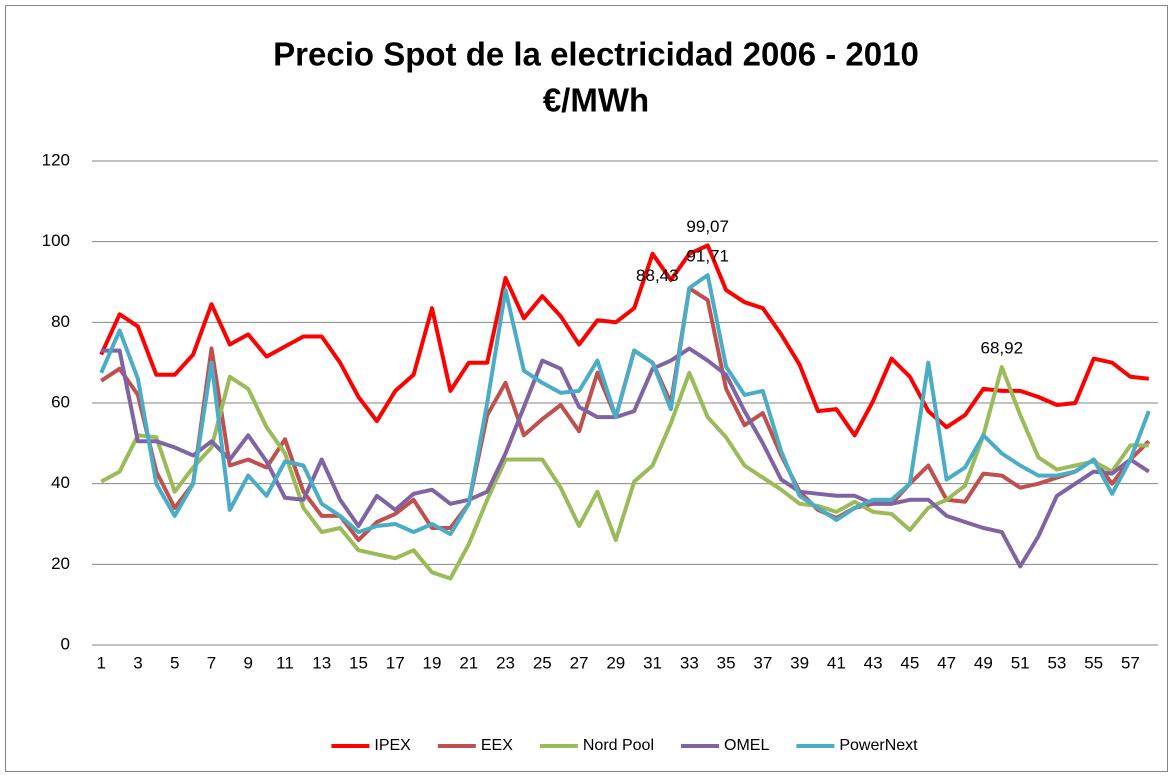 The width and height of the screenshot is (1174, 783). What do you see at coordinates (707, 256) in the screenshot?
I see `data-label: 91,71` at bounding box center [707, 256].